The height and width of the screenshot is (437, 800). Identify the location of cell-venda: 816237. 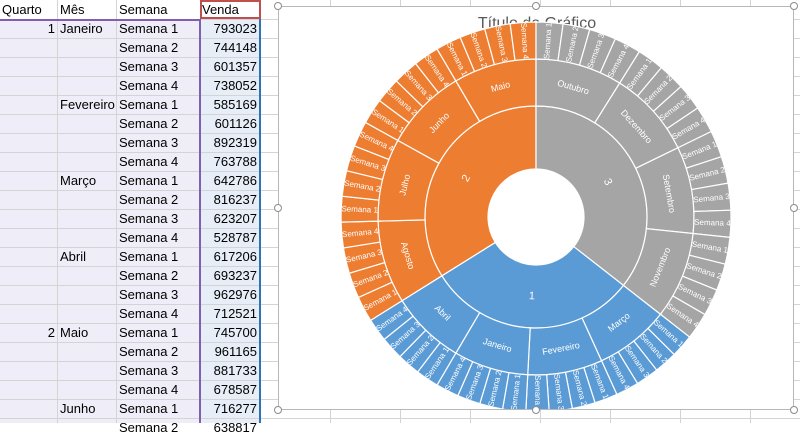
(235, 199).